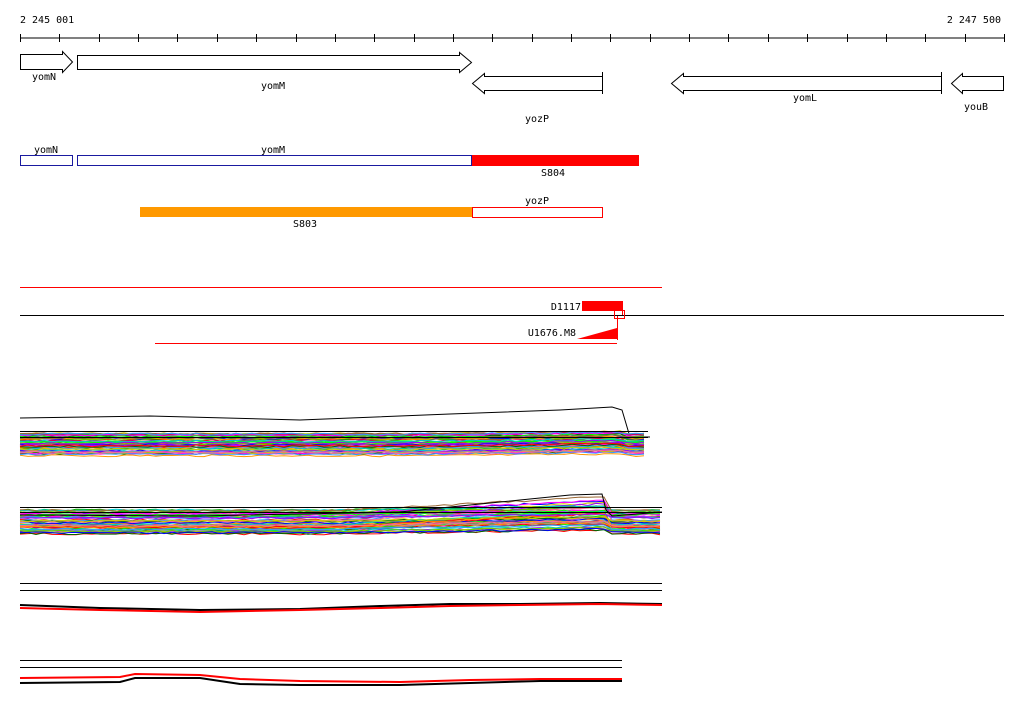  Describe the element at coordinates (273, 86) in the screenshot. I see `gene-label-yomm: yomM` at that location.